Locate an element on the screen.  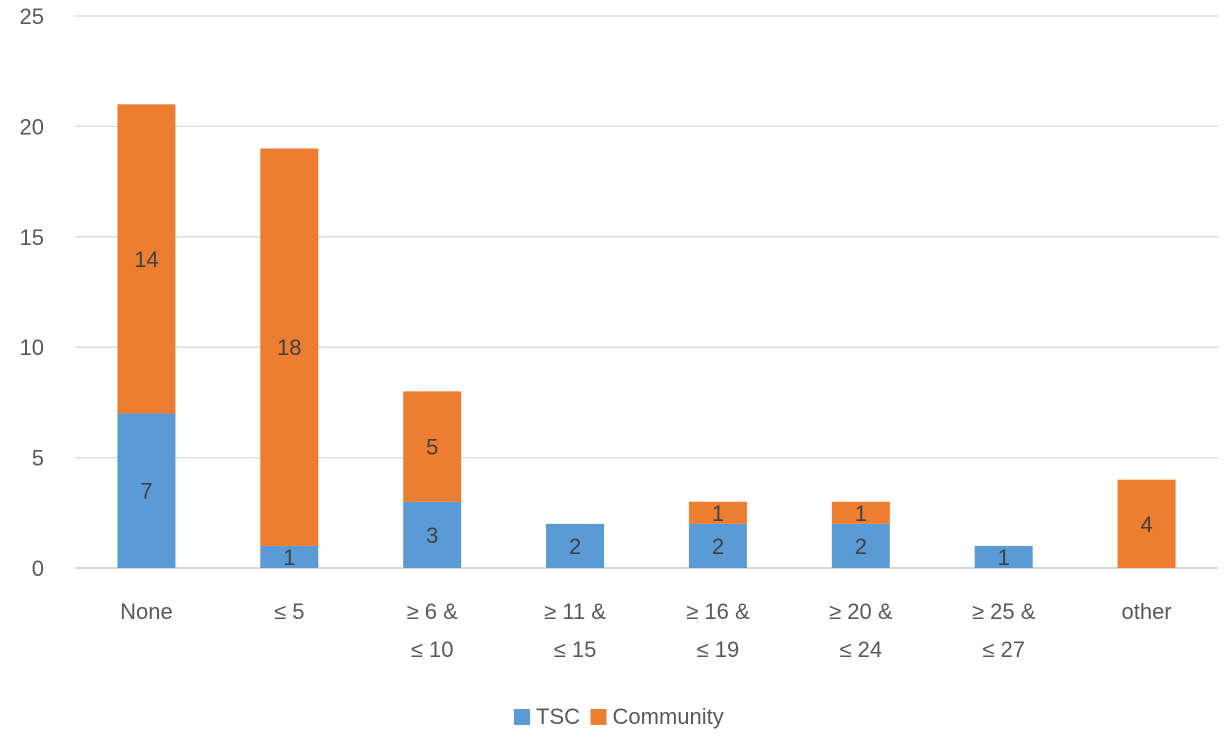
data-label-tsc-3: 2 is located at coordinates (575, 546).